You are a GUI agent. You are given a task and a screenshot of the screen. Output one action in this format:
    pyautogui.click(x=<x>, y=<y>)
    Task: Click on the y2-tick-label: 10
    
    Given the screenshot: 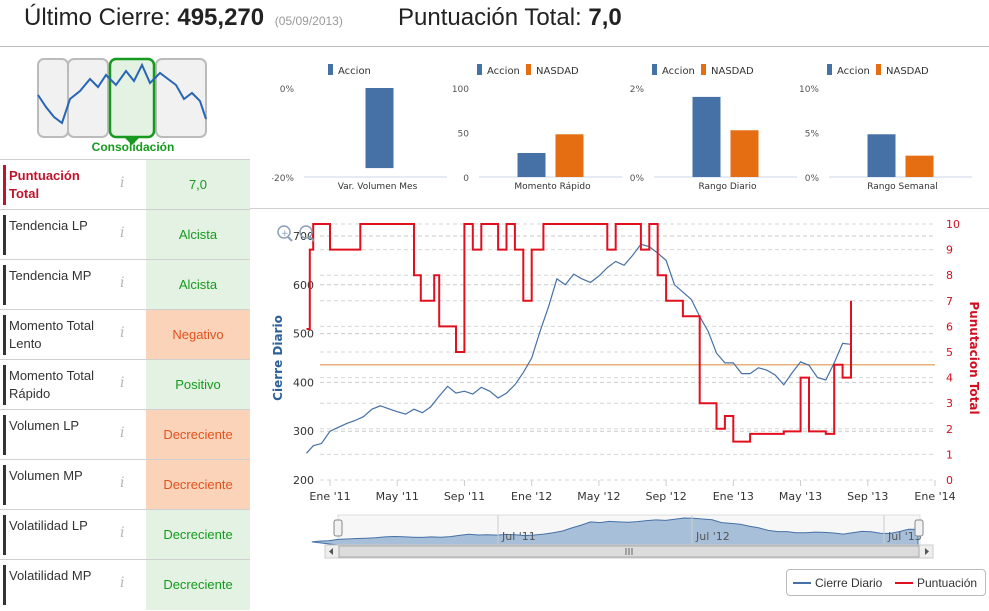 What is the action you would take?
    pyautogui.click(x=953, y=224)
    